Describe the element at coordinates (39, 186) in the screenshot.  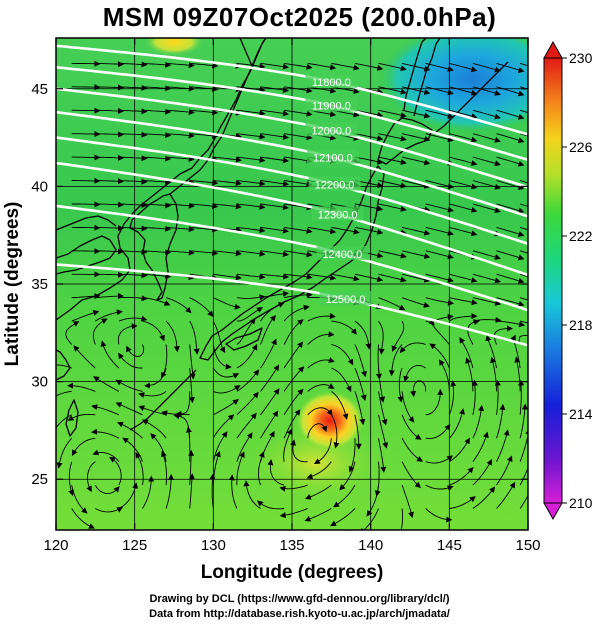
I see `y-tick-label-40: 40` at that location.